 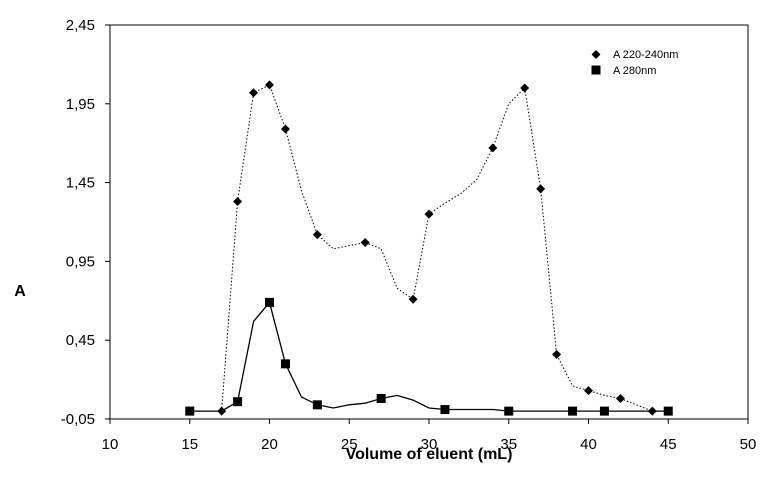 What do you see at coordinates (110, 444) in the screenshot?
I see `x-tick-label: 10` at bounding box center [110, 444].